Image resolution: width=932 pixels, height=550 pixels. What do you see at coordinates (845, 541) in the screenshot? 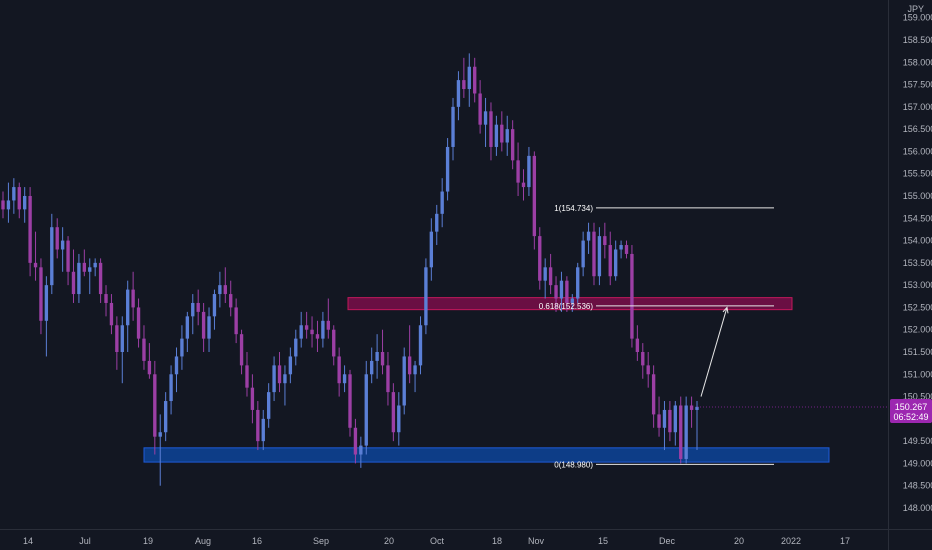
I see `time-tick-label: 17` at bounding box center [845, 541].